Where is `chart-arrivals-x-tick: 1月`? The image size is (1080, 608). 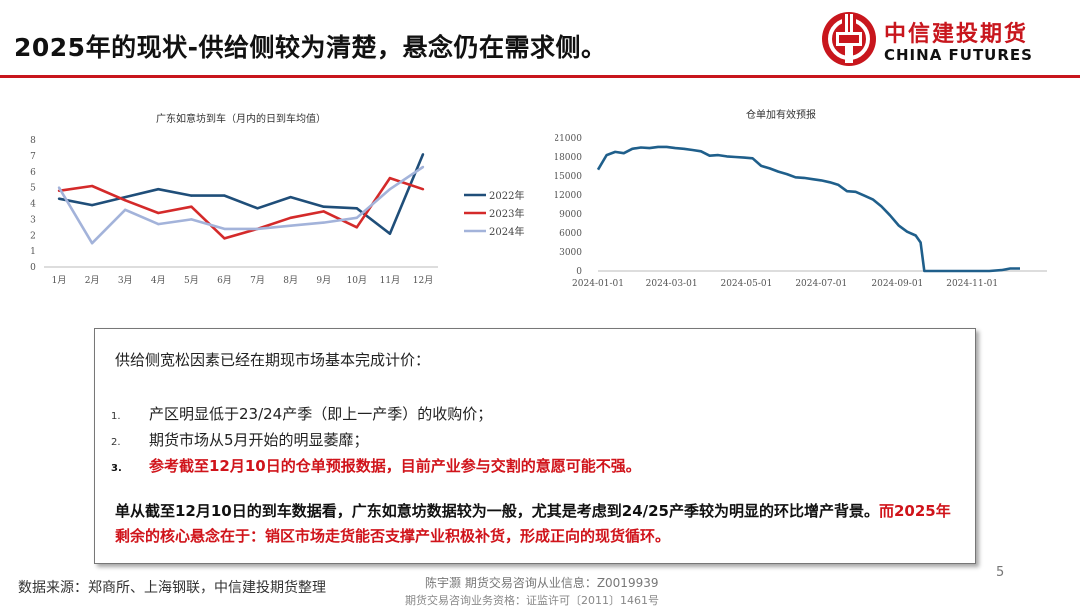
chart-arrivals-x-tick: 1月 is located at coordinates (59, 280).